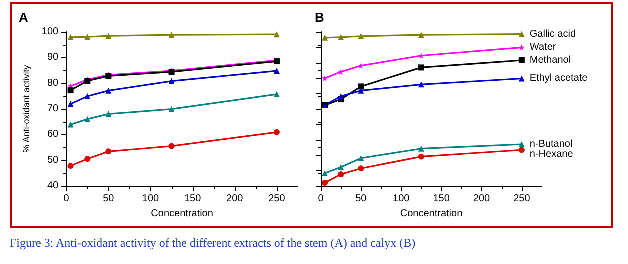 The image size is (628, 264). What do you see at coordinates (551, 60) in the screenshot?
I see `series-label: Methanol` at bounding box center [551, 60].